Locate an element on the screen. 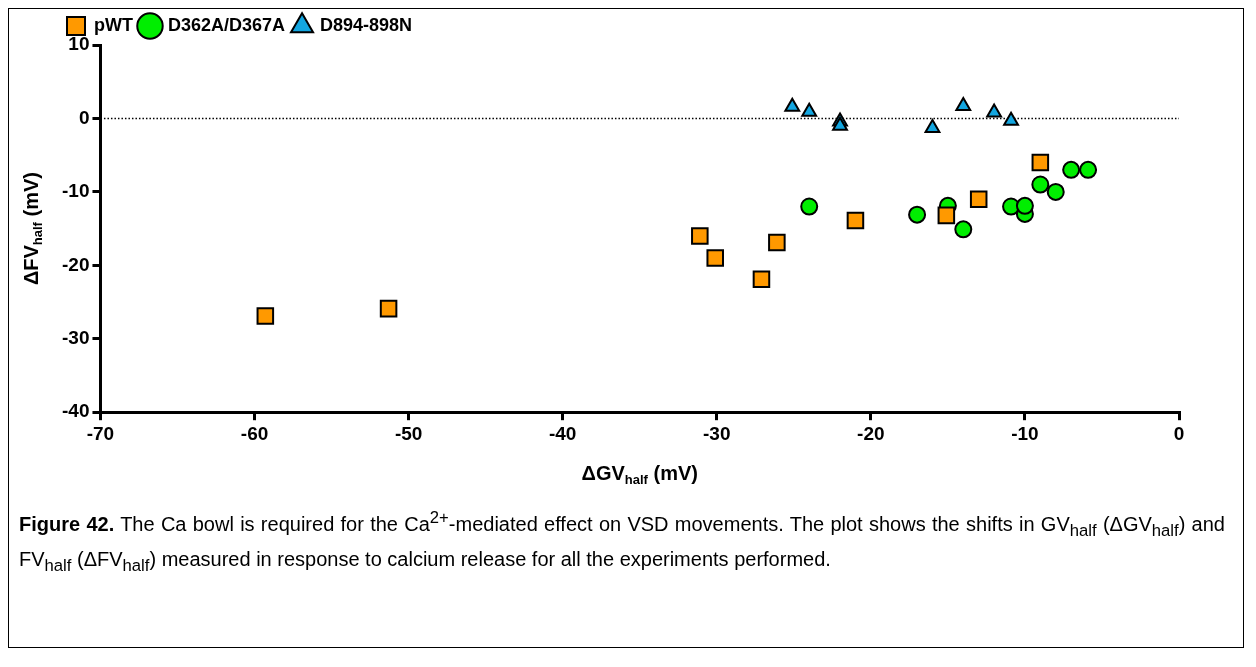 This screenshot has width=1256, height=667. y-axis-title: ΔFVhalf (mV) is located at coordinates (32, 229).